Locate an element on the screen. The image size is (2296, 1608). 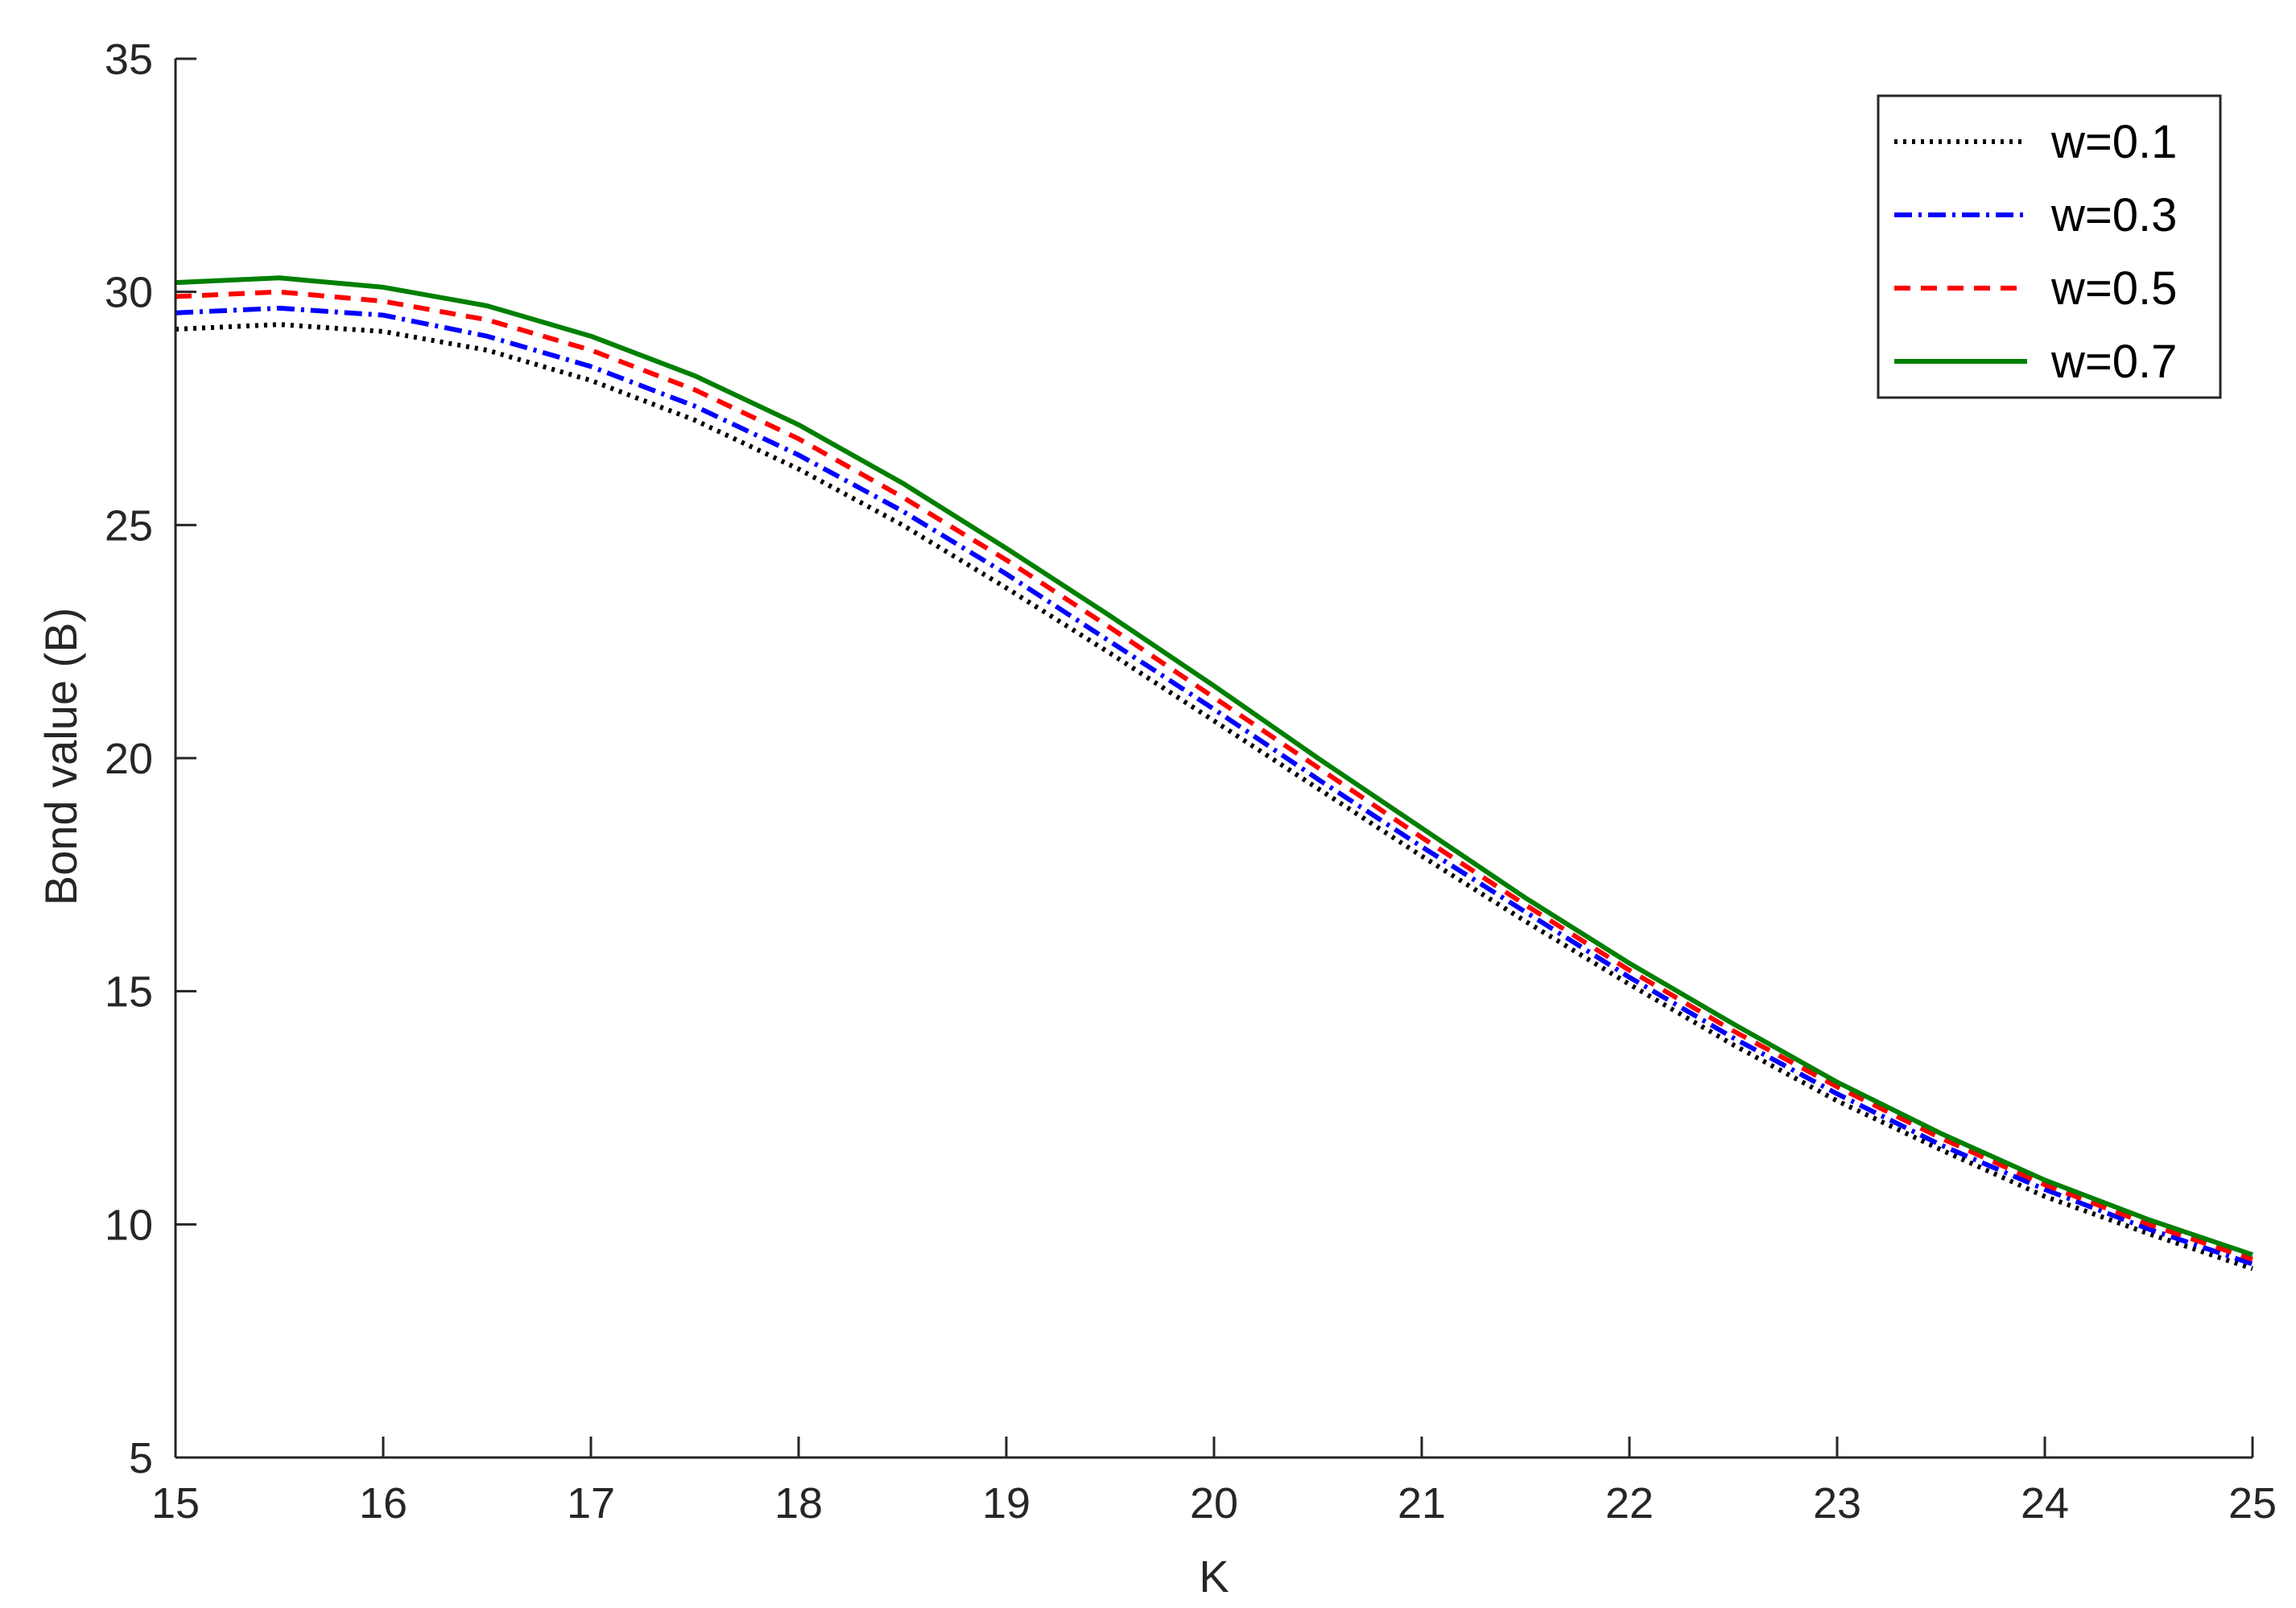
x-tick-label: 16 is located at coordinates (383, 1503).